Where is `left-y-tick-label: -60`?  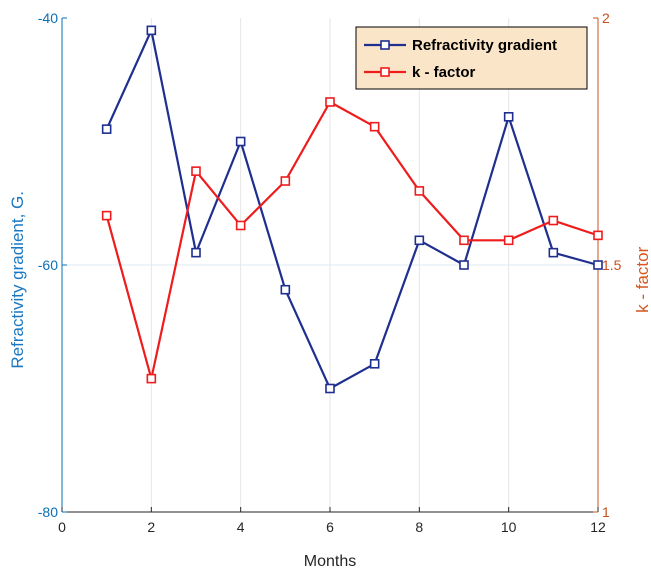 left-y-tick-label: -60 is located at coordinates (48, 265).